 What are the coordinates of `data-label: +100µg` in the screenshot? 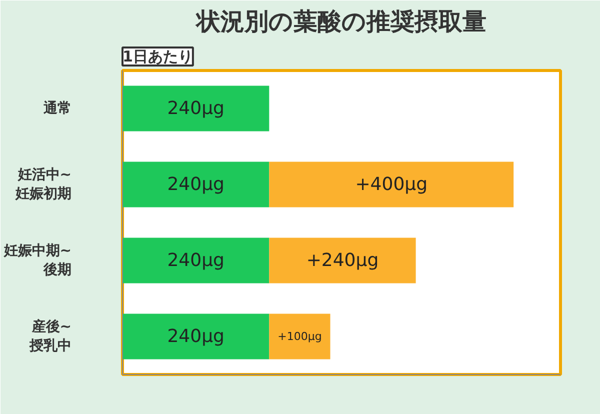 It's located at (300, 336).